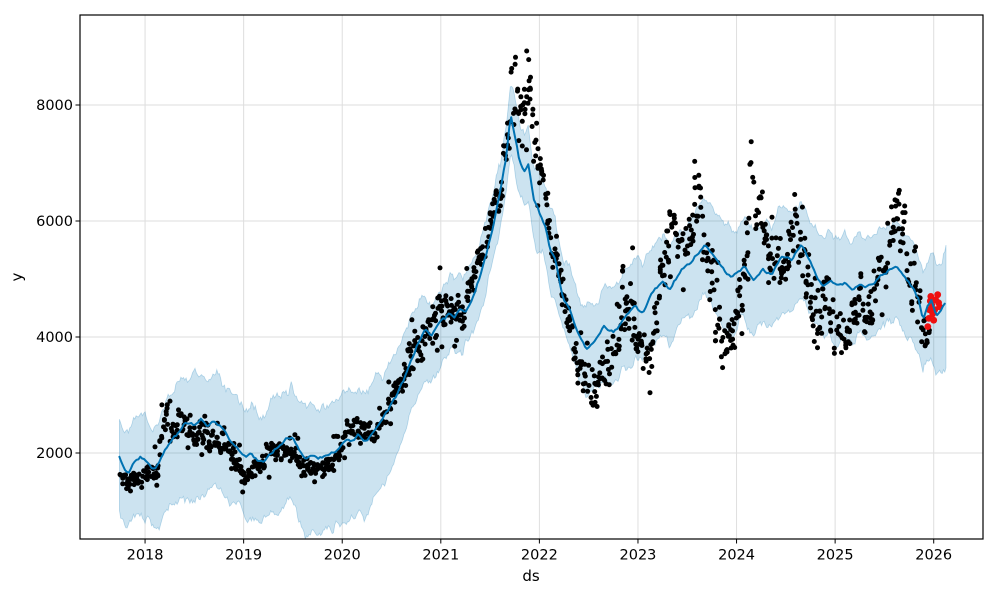 The image size is (1000, 600). I want to click on x-tick-label: 2024, so click(736, 556).